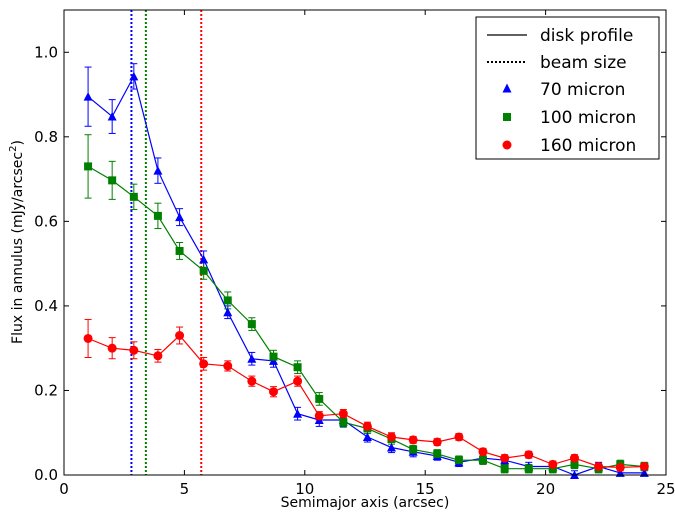 The width and height of the screenshot is (675, 516). What do you see at coordinates (545, 489) in the screenshot?
I see `x-tick-label: 20` at bounding box center [545, 489].